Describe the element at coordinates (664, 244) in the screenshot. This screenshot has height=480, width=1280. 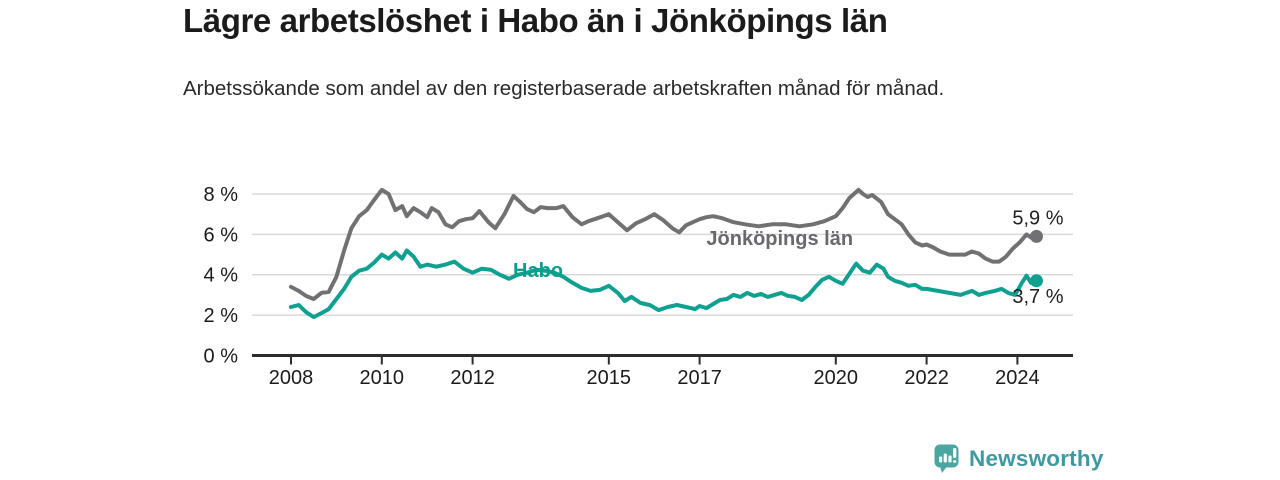
I see `series-line-jonkopings-lan` at that location.